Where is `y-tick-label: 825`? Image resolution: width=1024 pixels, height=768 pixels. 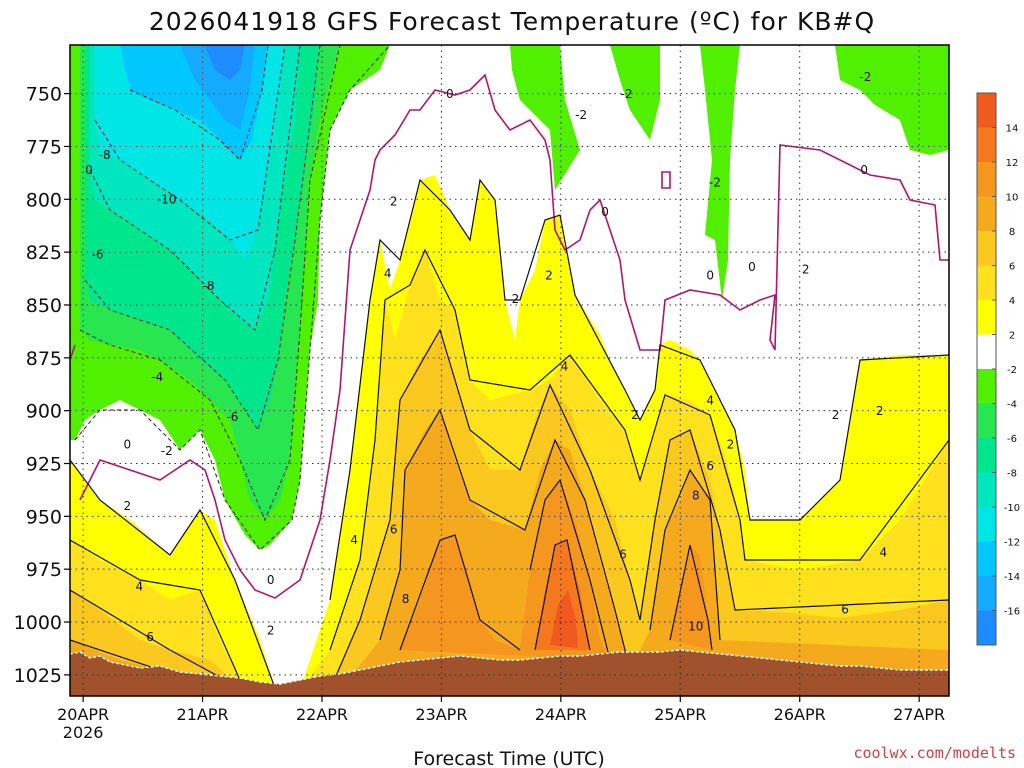 y-tick-label: 825 is located at coordinates (44, 253).